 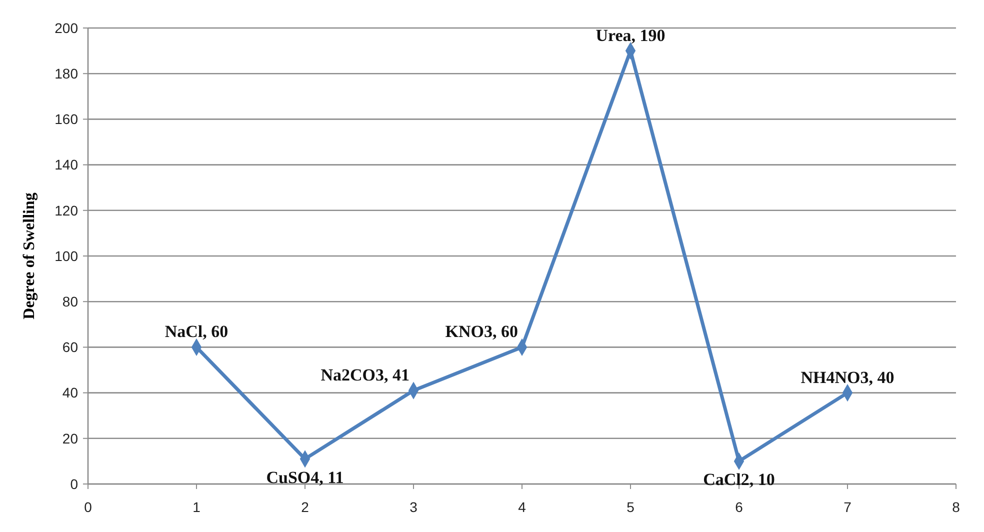 I want to click on x-tick-label: 4, so click(x=522, y=507).